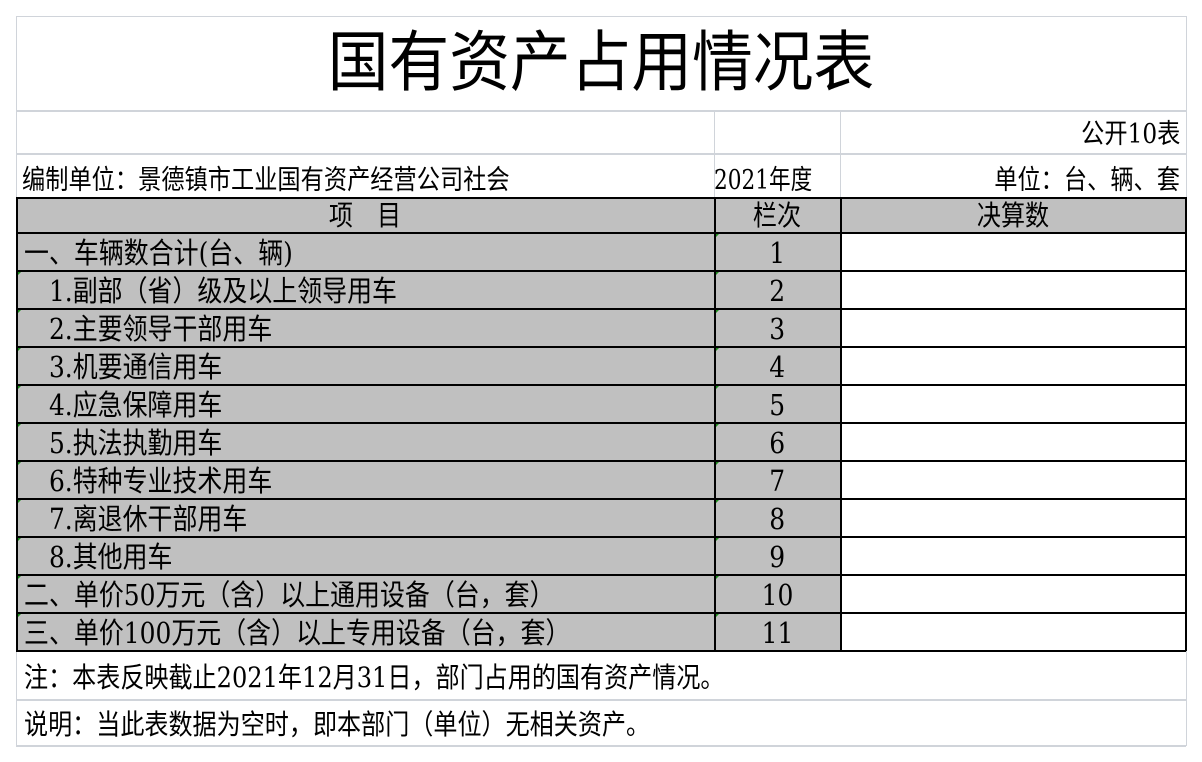  I want to click on row-item-label: 1.副部（省）级及以上领导用车, so click(210, 291).